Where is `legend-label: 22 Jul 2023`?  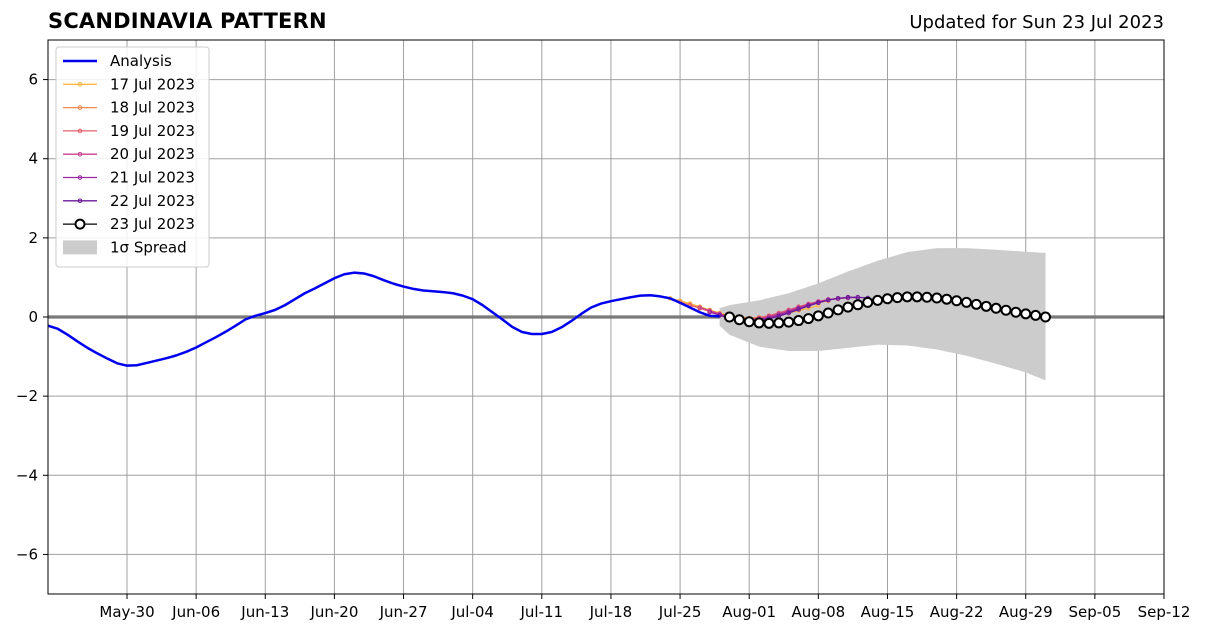
legend-label: 22 Jul 2023 is located at coordinates (152, 201).